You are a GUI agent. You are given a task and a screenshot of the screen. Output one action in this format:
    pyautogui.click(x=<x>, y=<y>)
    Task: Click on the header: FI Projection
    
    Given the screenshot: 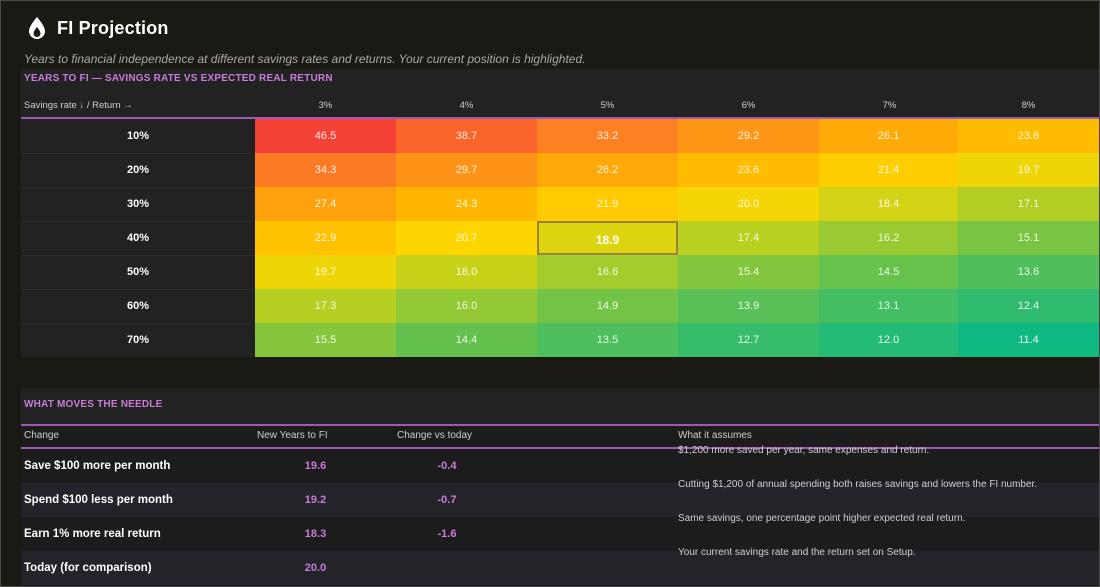 What is the action you would take?
    pyautogui.click(x=98, y=28)
    